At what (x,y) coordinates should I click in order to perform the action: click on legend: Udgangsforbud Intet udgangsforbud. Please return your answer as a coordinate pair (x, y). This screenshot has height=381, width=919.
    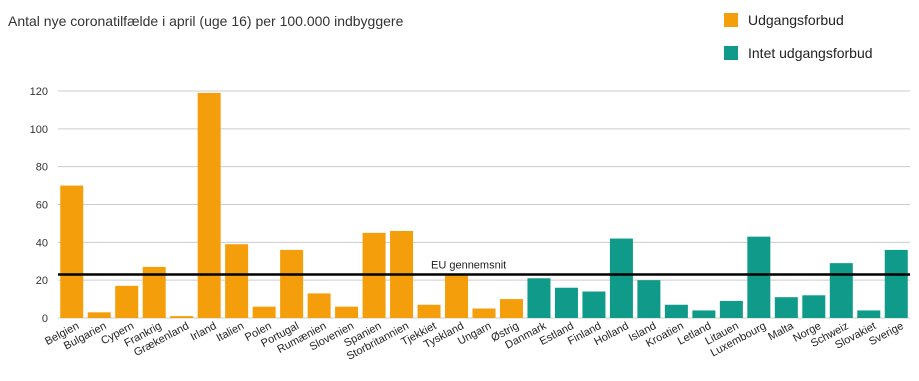
    Looking at the image, I should click on (798, 36).